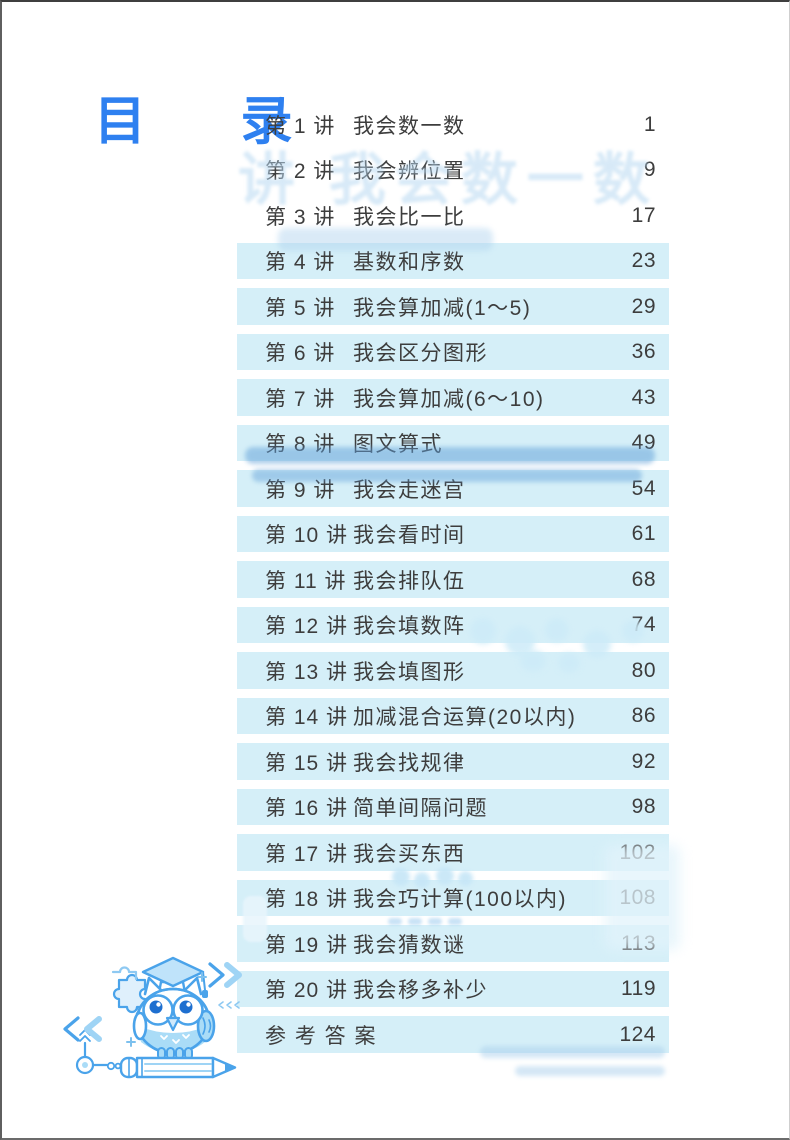 Image resolution: width=790 pixels, height=1140 pixels. Describe the element at coordinates (307, 627) in the screenshot. I see `toc-entry-label: 第 12 讲` at that location.